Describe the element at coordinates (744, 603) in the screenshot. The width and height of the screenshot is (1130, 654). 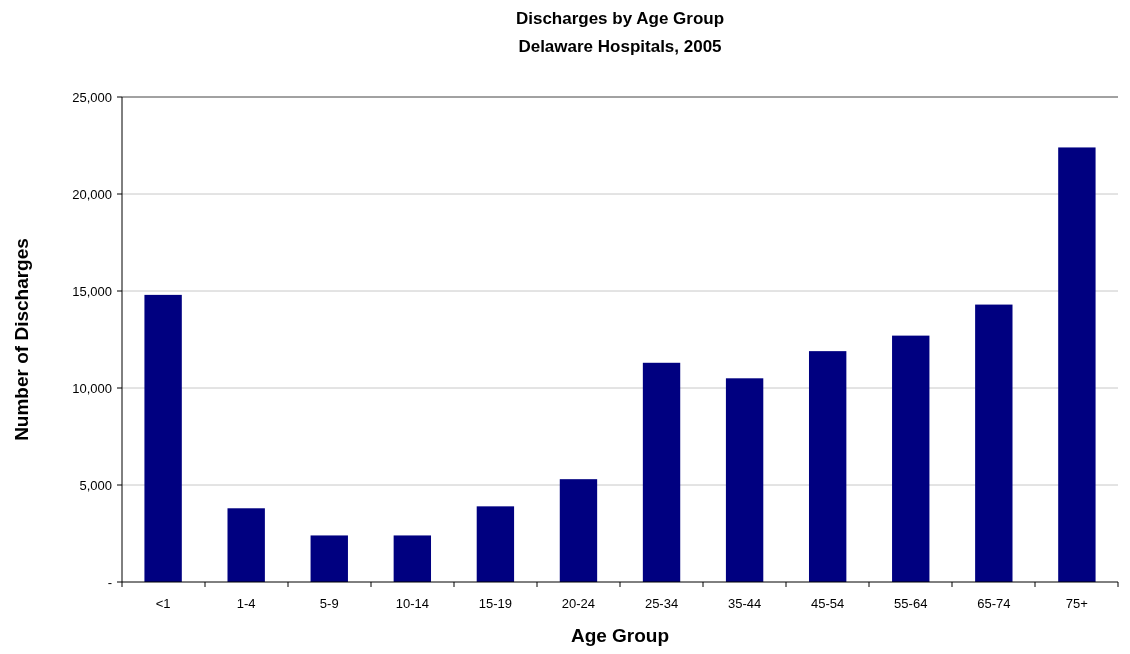
I see `x-tick-label: 35-44` at that location.